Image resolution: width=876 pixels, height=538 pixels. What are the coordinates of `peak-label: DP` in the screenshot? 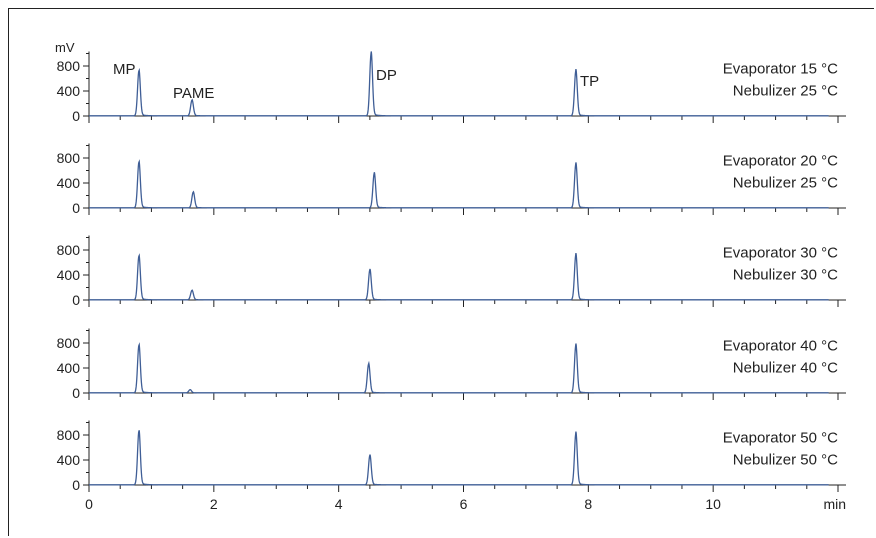 It's located at (386, 75).